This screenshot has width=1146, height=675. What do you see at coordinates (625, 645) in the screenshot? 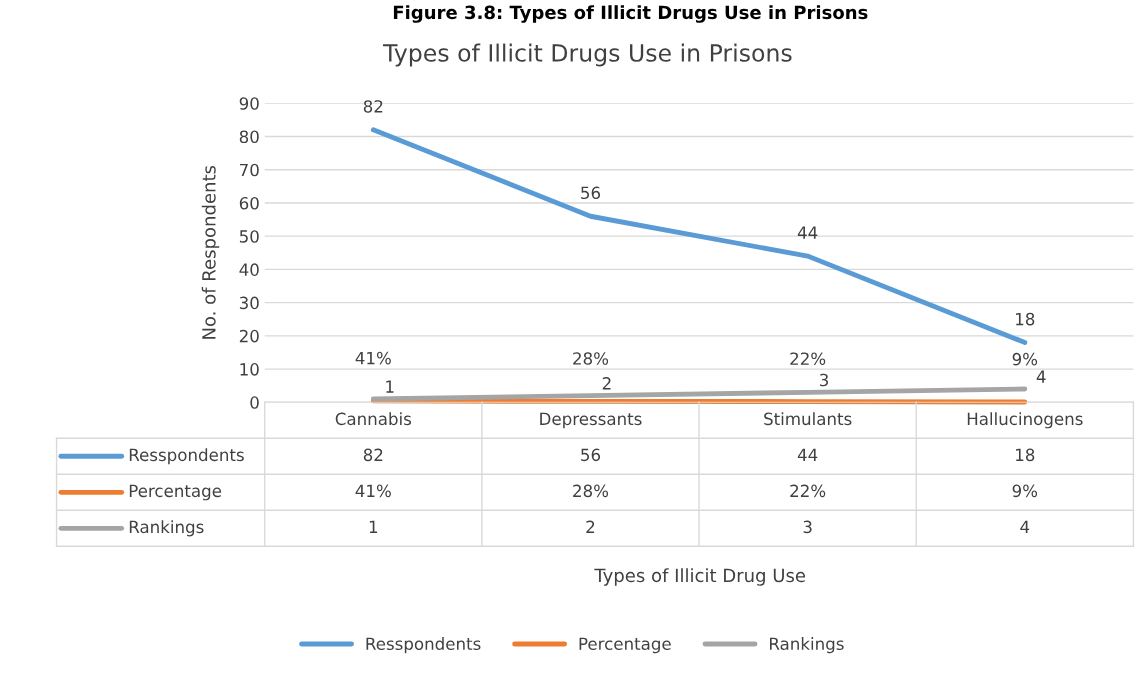
I see `text: Percentage` at bounding box center [625, 645].